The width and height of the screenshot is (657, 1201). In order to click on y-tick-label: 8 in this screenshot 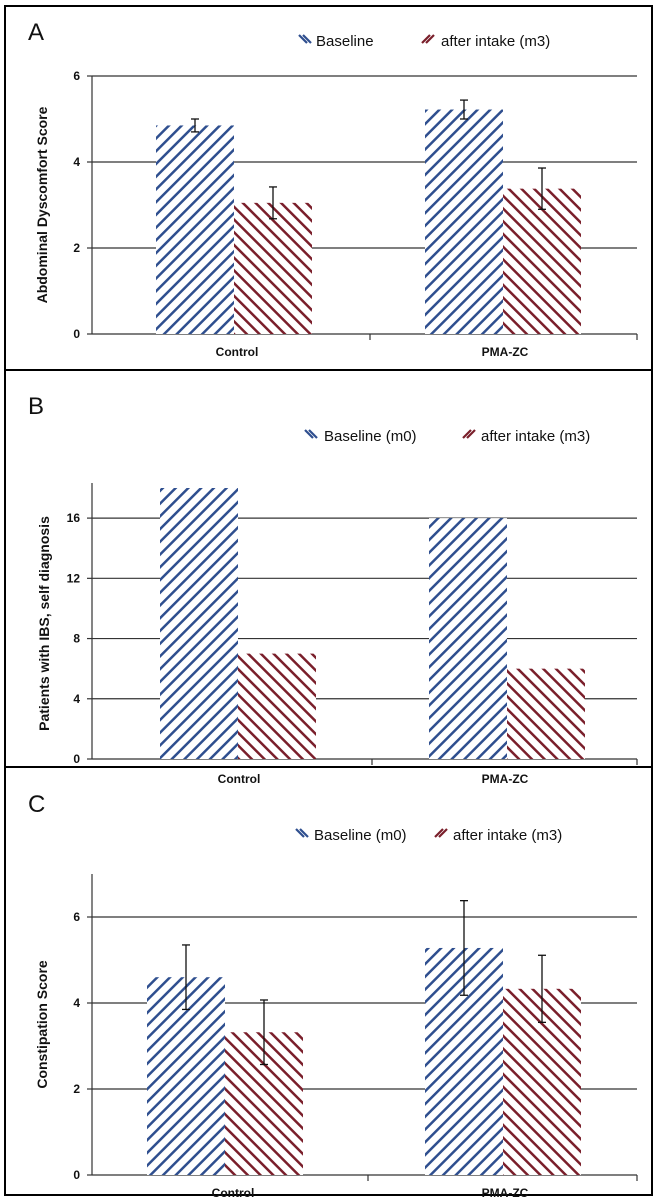, I will do `click(76, 639)`.